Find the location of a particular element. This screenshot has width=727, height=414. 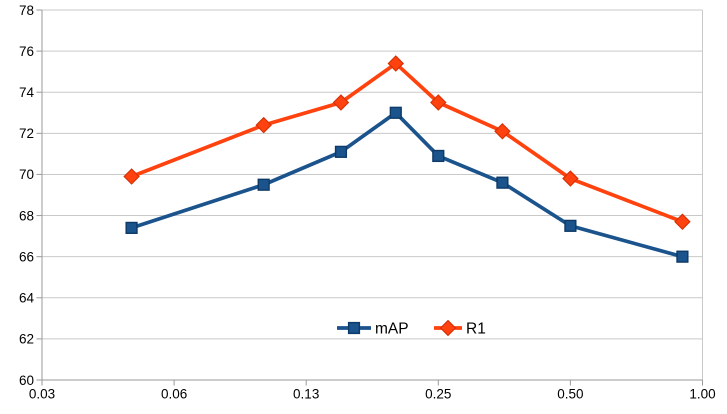

y-tick-label: 76 is located at coordinates (26, 51).